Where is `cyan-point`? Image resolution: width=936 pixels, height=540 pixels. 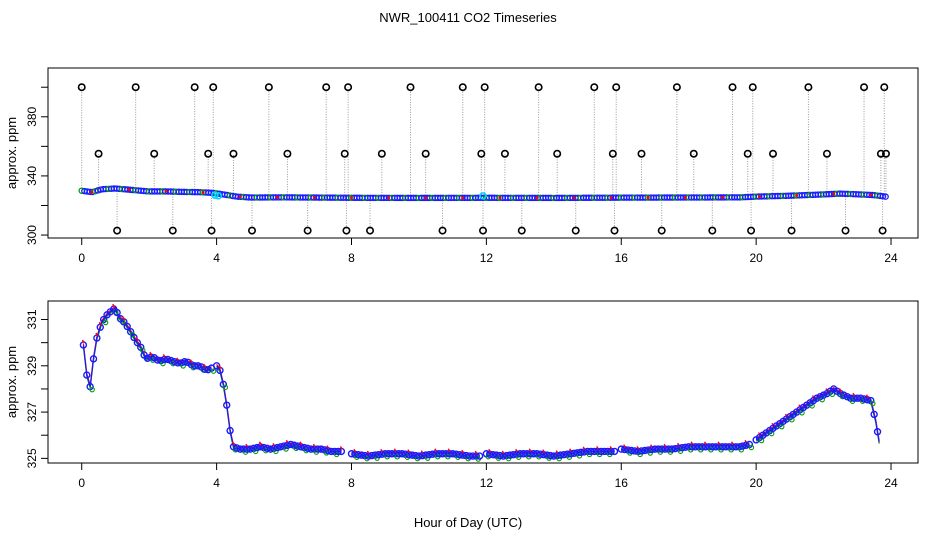
cyan-point is located at coordinates (483, 196).